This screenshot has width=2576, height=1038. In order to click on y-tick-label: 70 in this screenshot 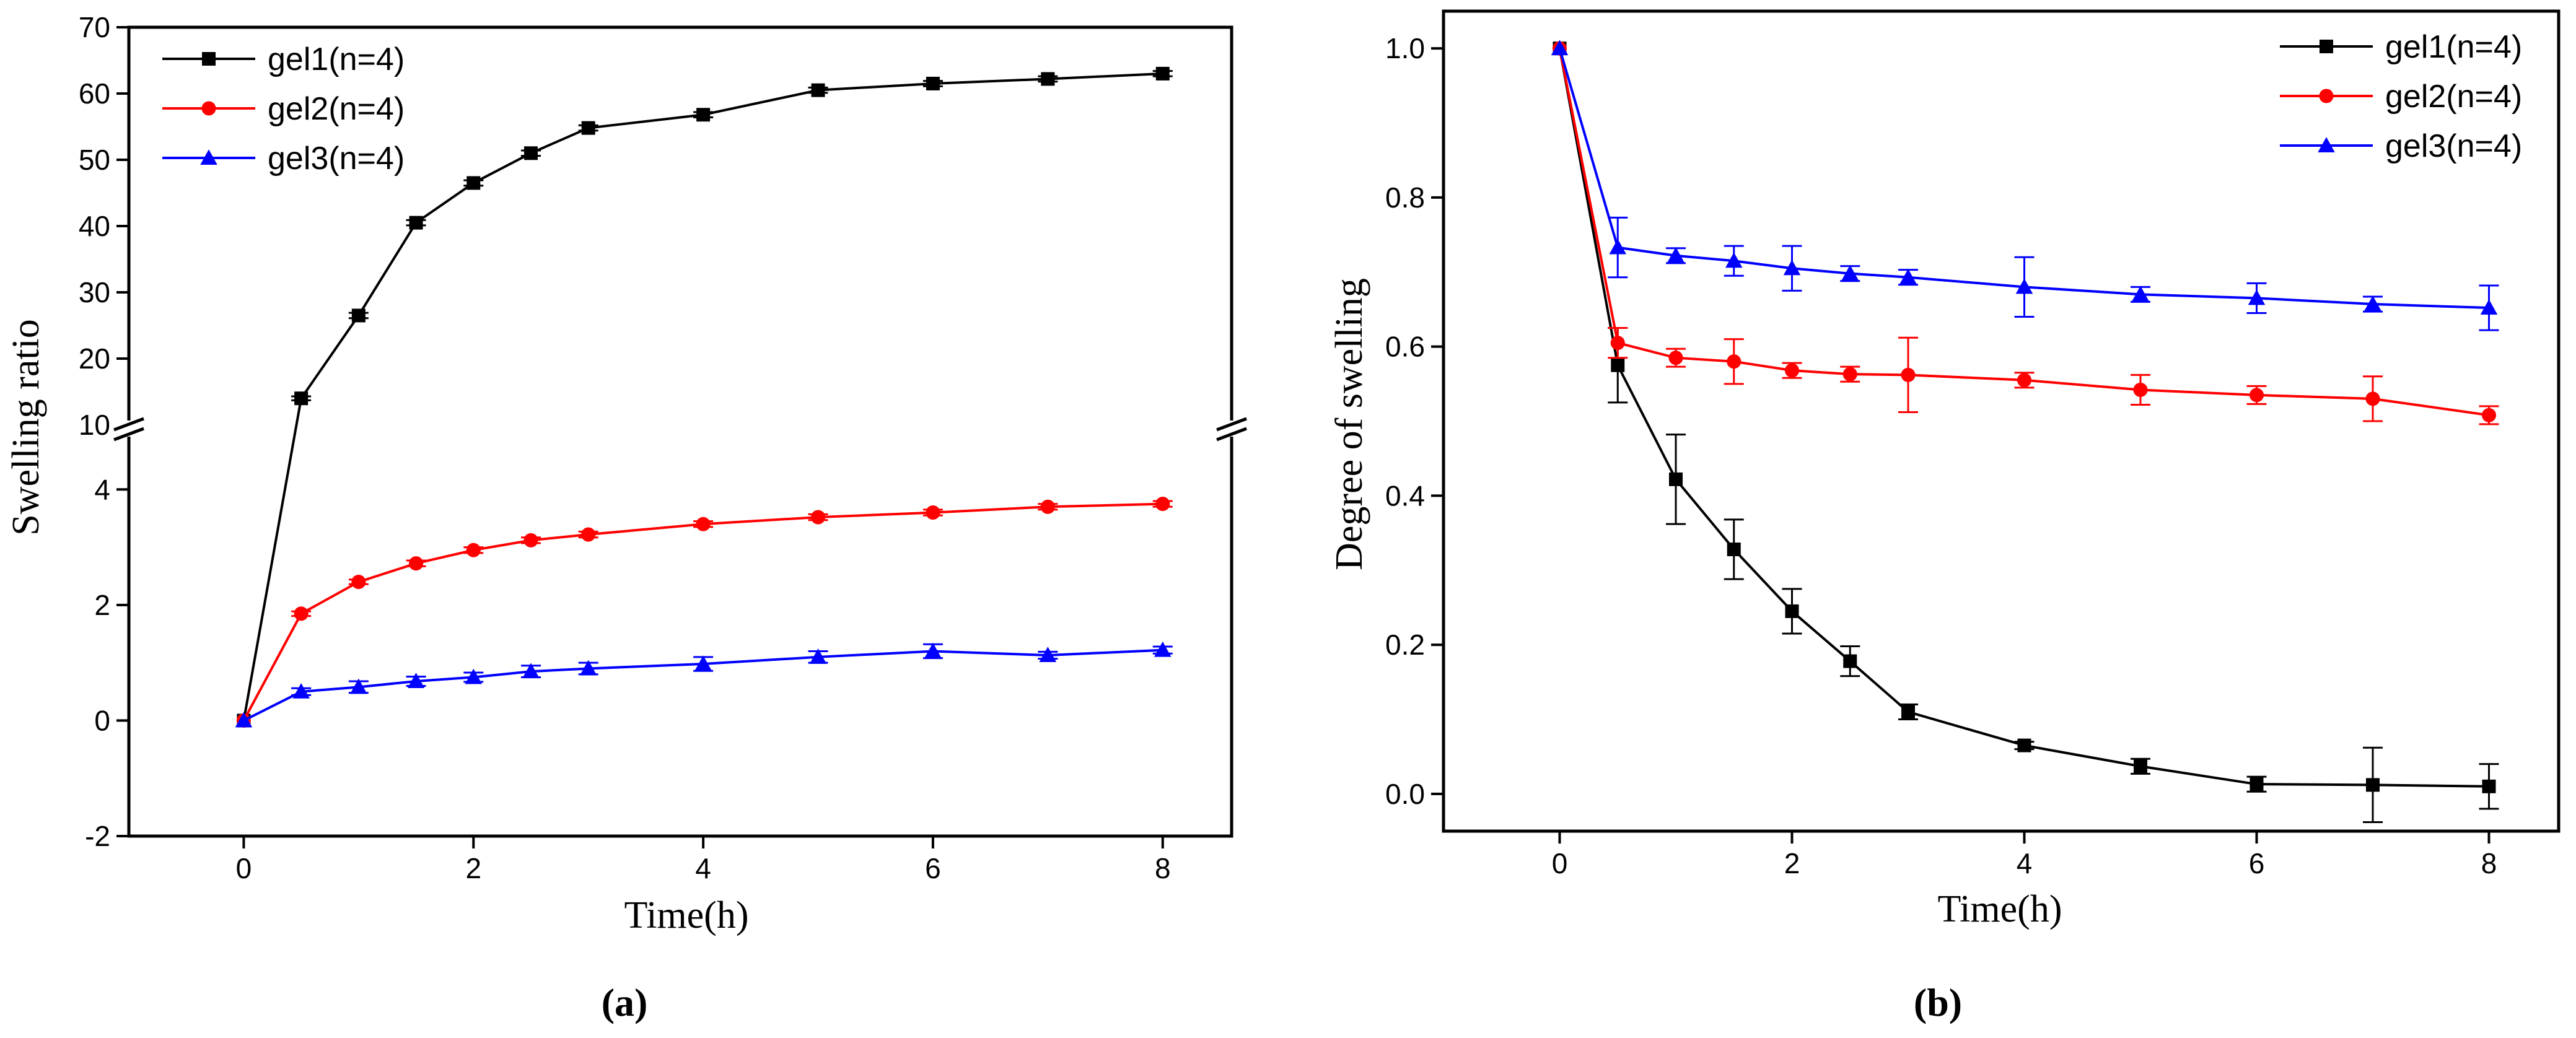, I will do `click(94, 27)`.